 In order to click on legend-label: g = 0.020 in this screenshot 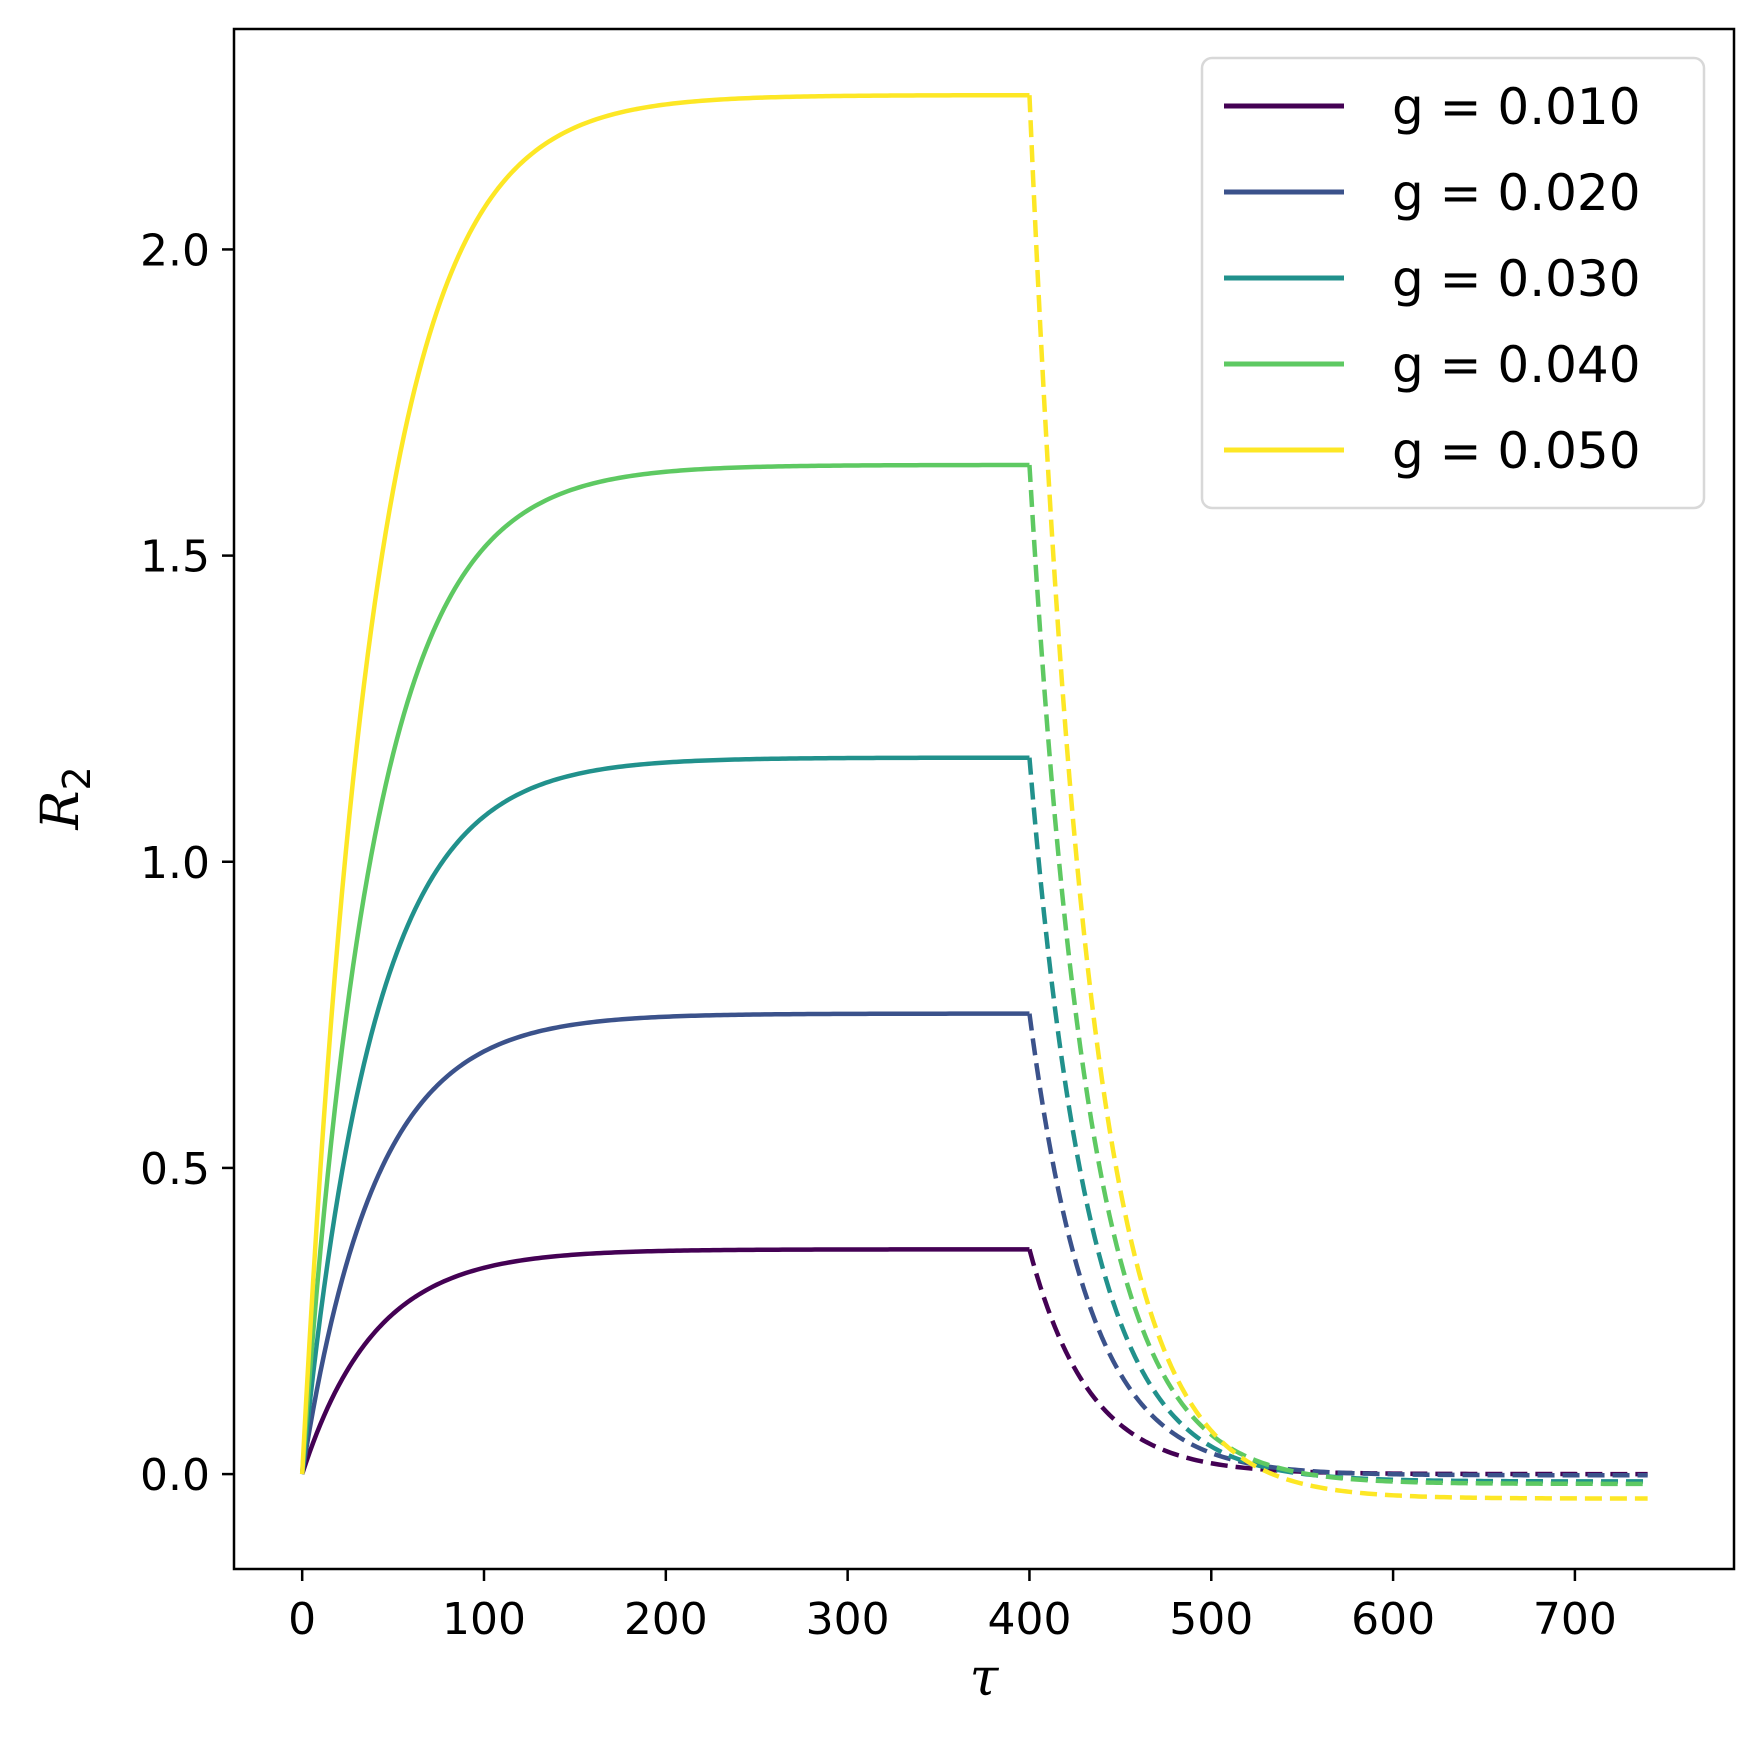, I will do `click(1516, 193)`.